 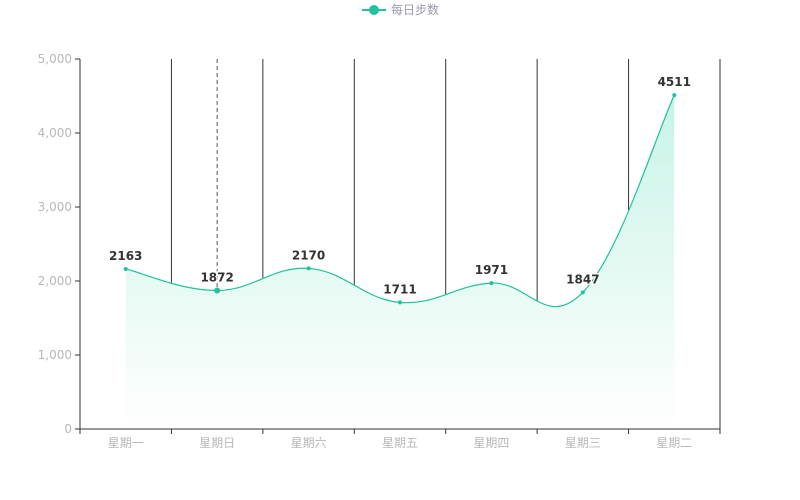 What do you see at coordinates (216, 277) in the screenshot?
I see `data-label: 1872` at bounding box center [216, 277].